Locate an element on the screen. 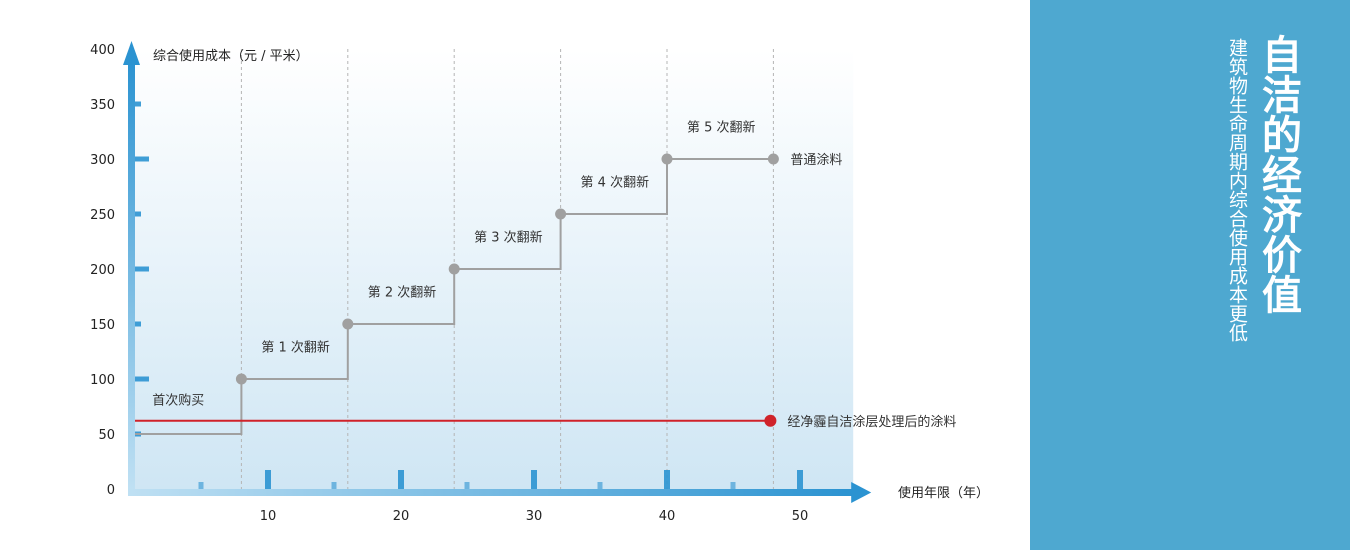  y-axis-arrow is located at coordinates (131, 53).